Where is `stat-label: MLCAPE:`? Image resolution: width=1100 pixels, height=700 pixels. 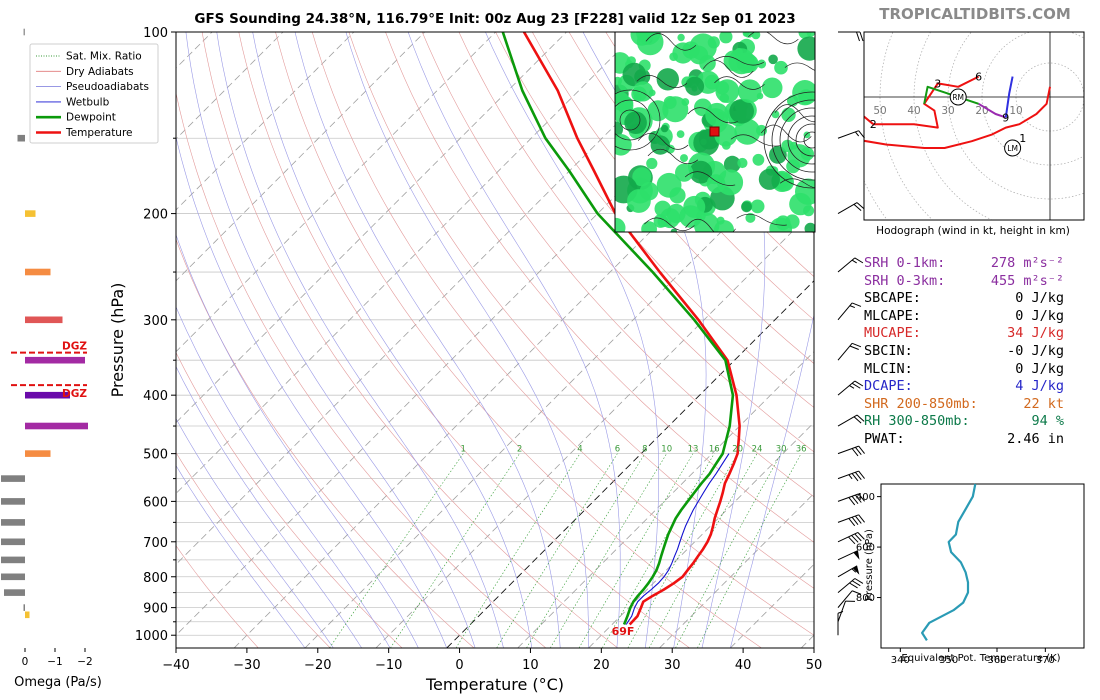 stat-label: MLCAPE: is located at coordinates (892, 315).